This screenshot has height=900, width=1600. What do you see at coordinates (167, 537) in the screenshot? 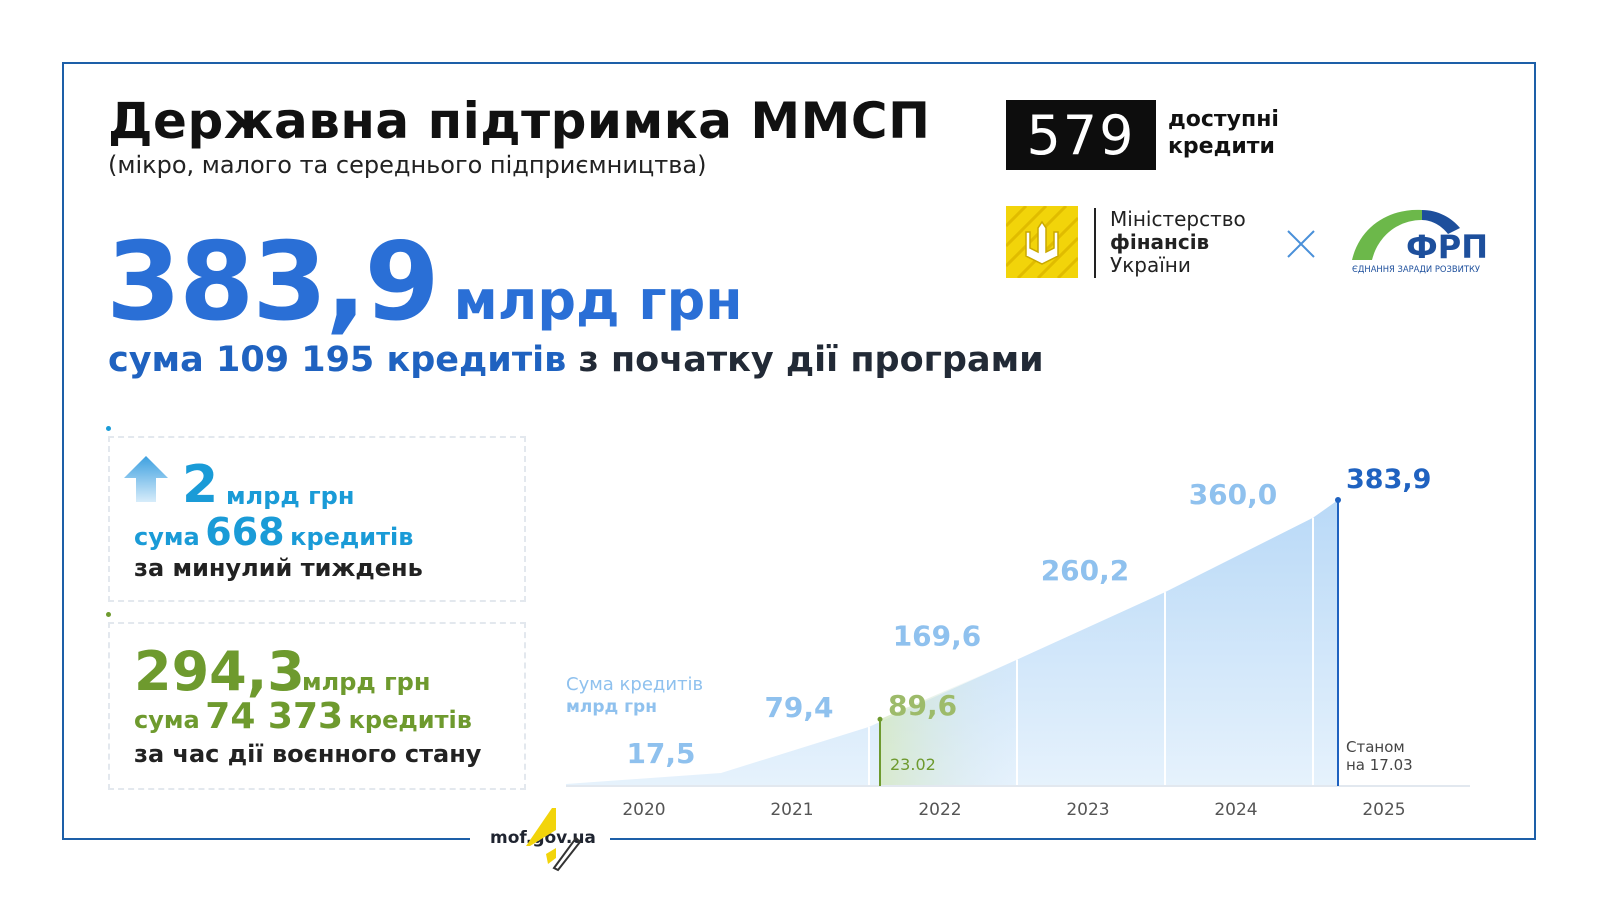
I see `weekly-sum-prefix: сума` at bounding box center [167, 537].